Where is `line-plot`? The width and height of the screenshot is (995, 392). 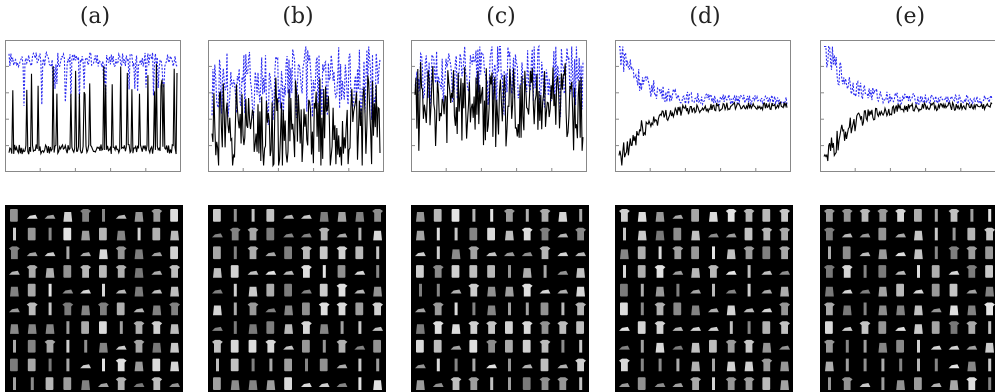
line-plot is located at coordinates (95, 107).